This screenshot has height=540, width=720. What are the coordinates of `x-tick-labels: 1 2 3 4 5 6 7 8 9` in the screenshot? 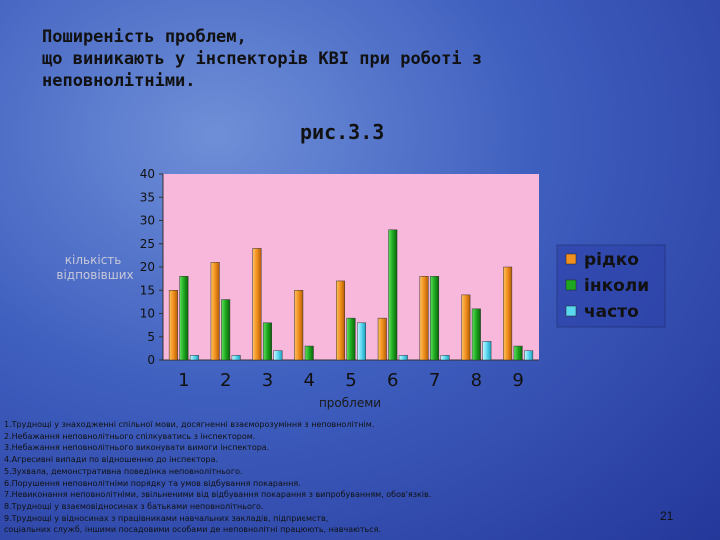 It's located at (351, 380).